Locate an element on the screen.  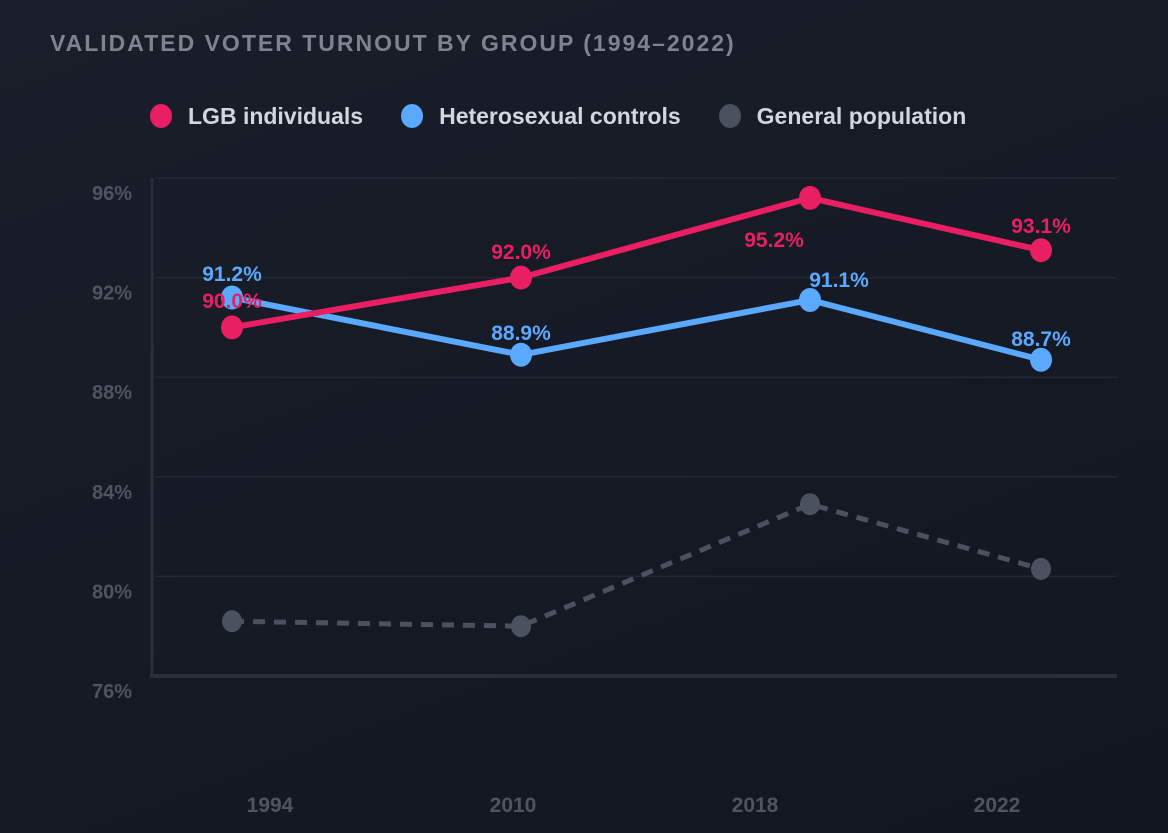
data-label-lgb-individuals: 90.0% is located at coordinates (232, 301).